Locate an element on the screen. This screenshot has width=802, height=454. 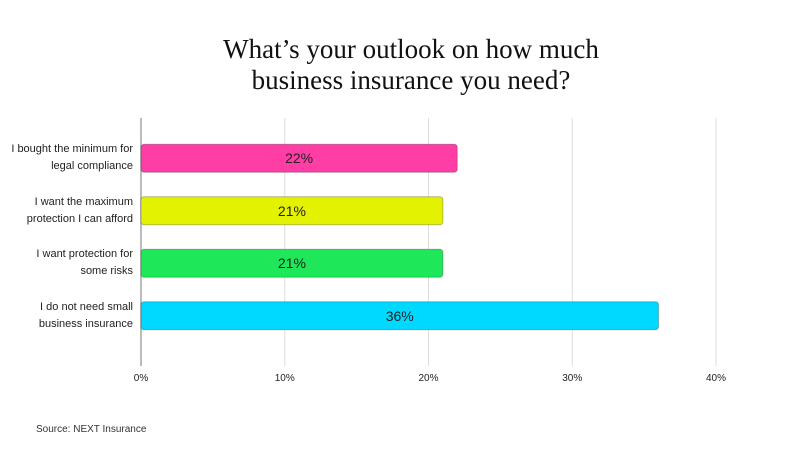
source: Source: NEXT Insurance is located at coordinates (91, 429).